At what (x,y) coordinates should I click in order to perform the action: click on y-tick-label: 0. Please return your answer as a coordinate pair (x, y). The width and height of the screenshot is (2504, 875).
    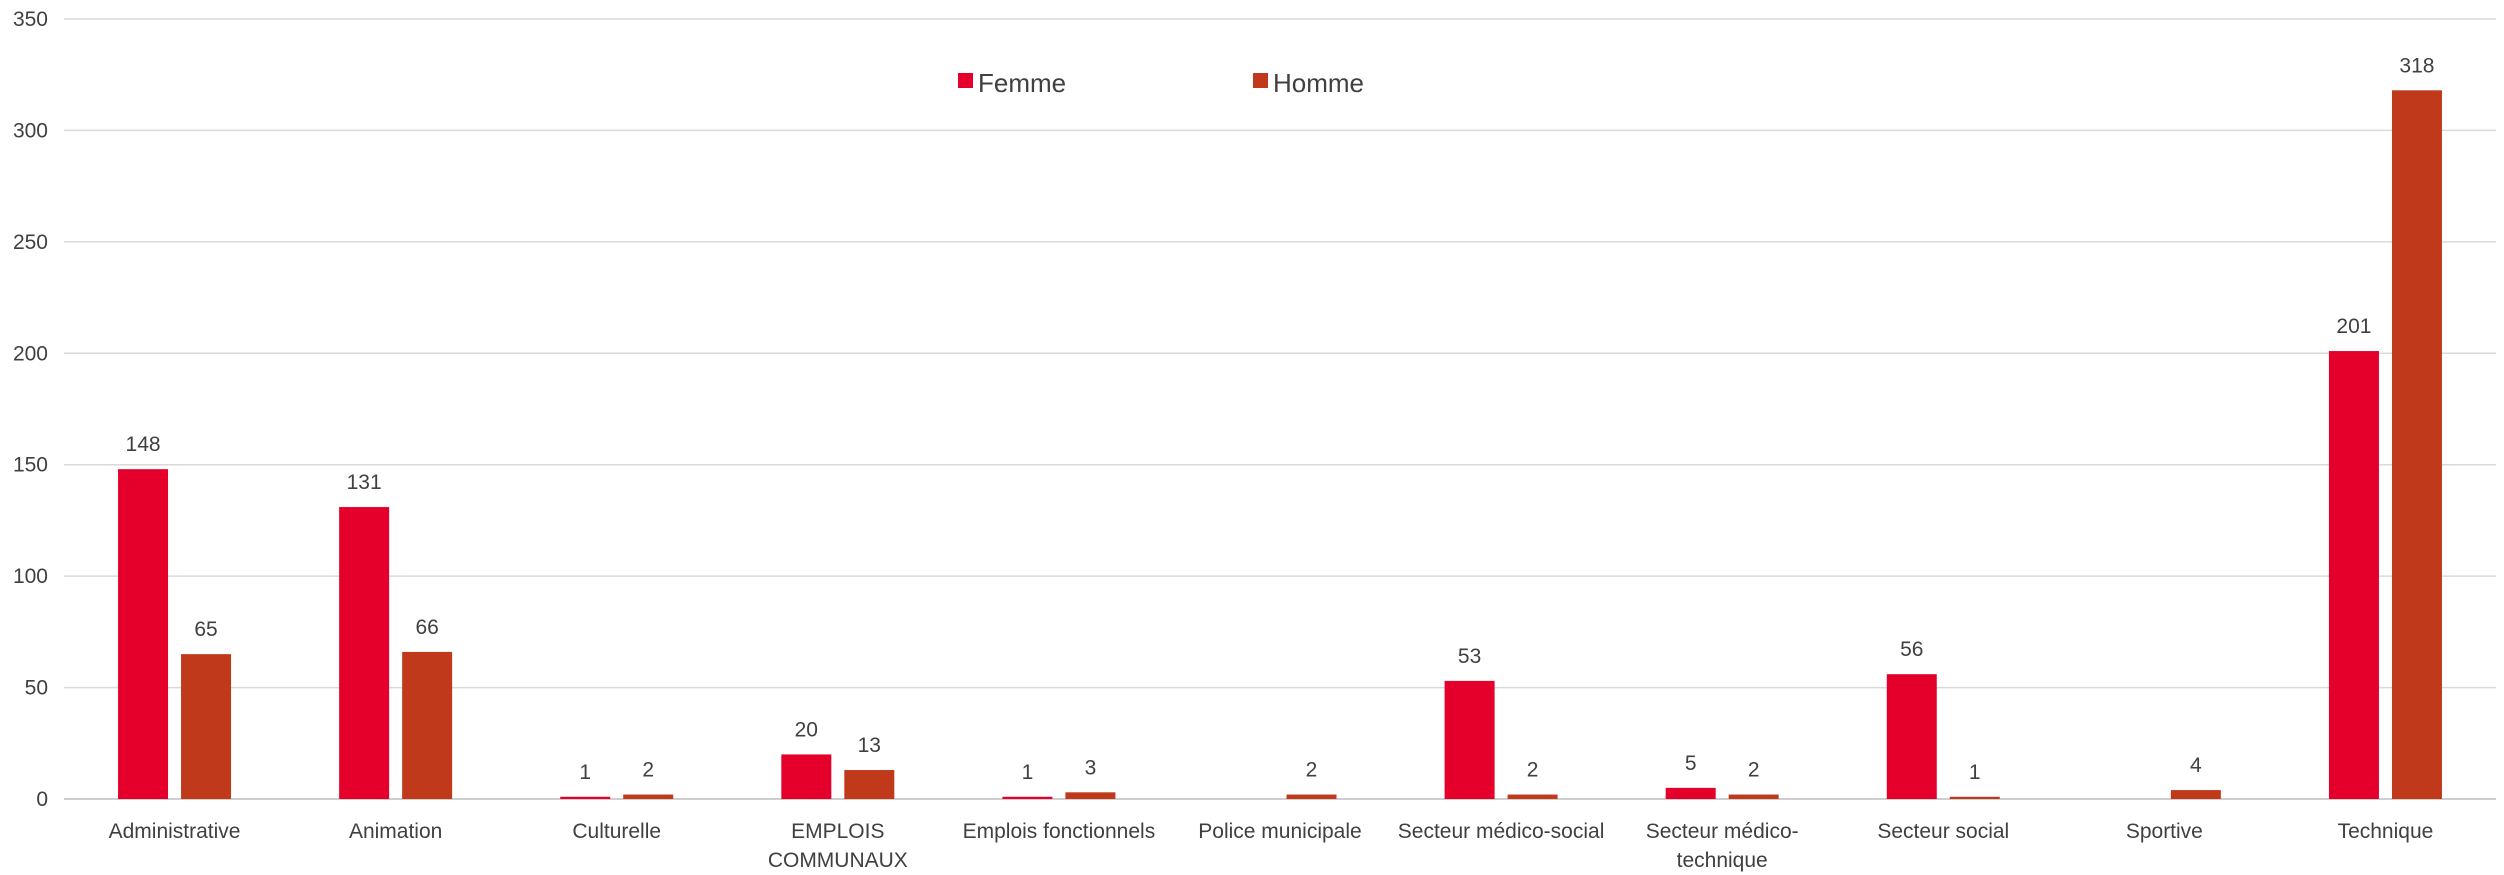
    Looking at the image, I should click on (42, 799).